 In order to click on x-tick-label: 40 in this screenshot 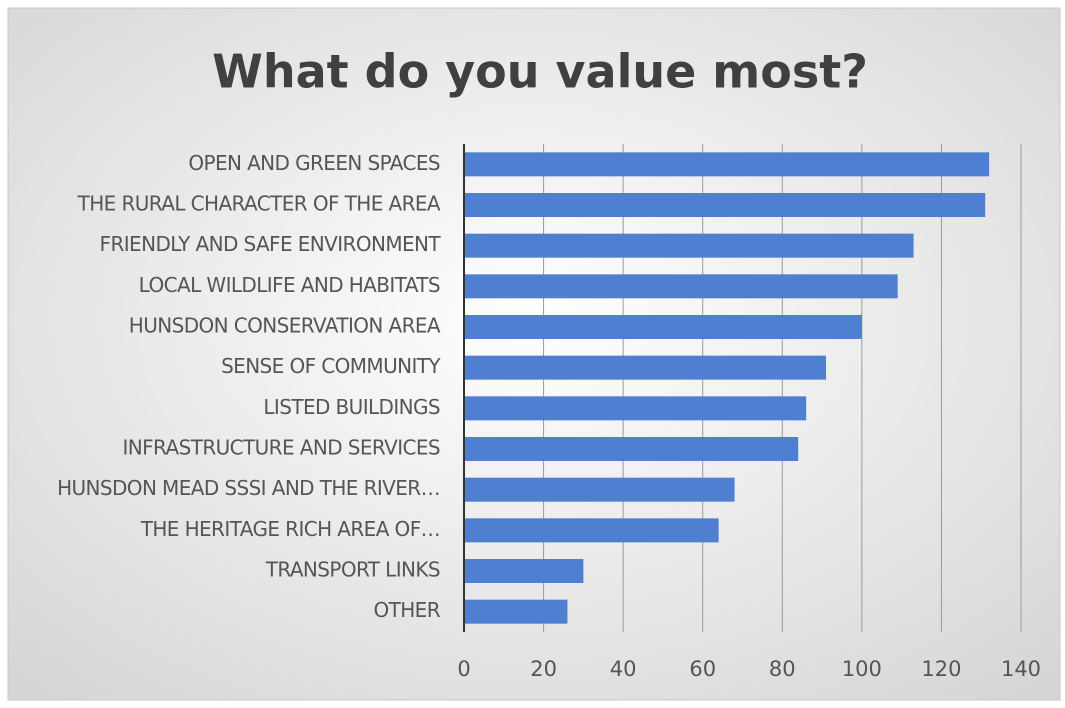, I will do `click(623, 669)`.